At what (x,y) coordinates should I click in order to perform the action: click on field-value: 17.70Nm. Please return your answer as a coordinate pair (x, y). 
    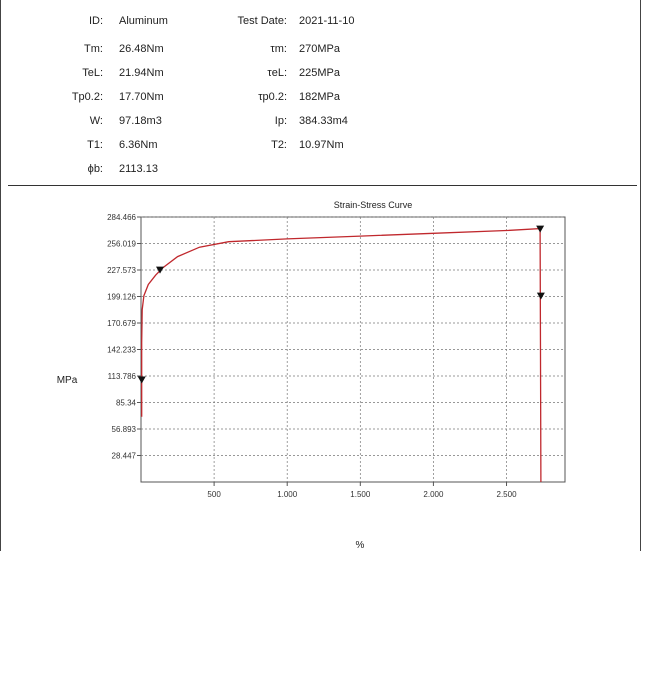
    Looking at the image, I should click on (141, 97).